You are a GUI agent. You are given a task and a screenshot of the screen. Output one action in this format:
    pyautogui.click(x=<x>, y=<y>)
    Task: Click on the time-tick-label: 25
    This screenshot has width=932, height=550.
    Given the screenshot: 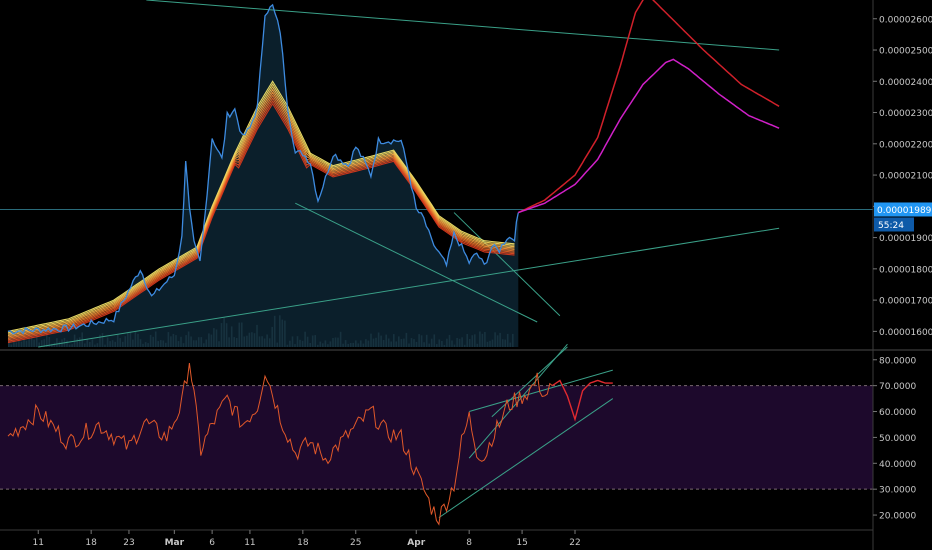 What is the action you would take?
    pyautogui.click(x=355, y=543)
    